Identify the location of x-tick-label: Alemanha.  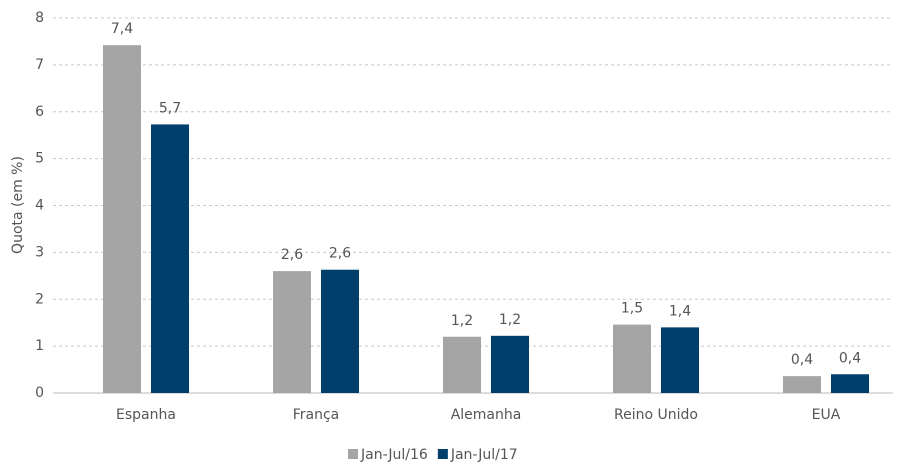
(486, 415).